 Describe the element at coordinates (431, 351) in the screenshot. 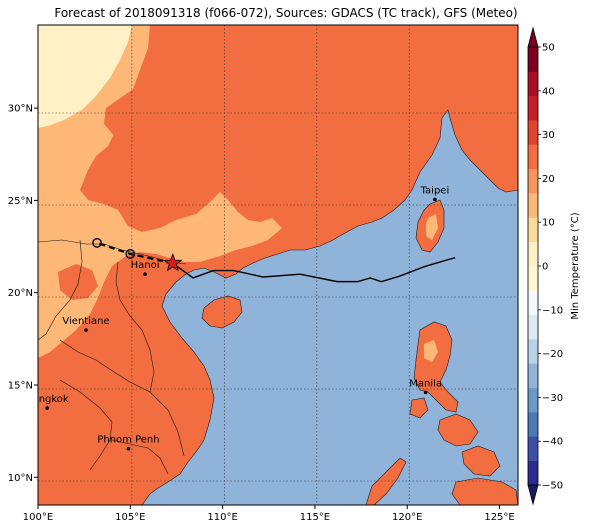

I see `luzon-mild` at that location.